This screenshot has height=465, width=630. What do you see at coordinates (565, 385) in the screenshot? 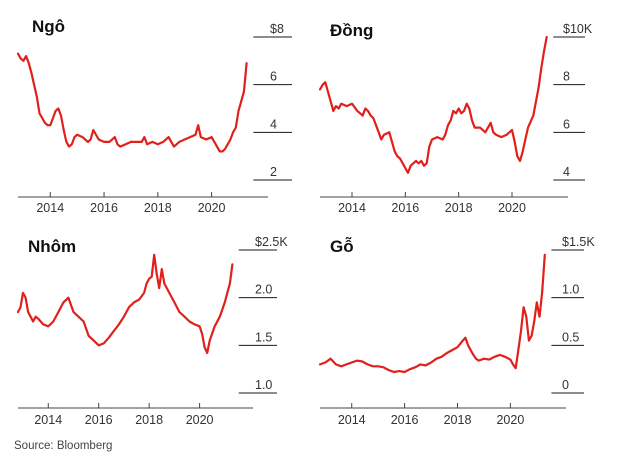
I see `y-tick-label: 0` at bounding box center [565, 385].